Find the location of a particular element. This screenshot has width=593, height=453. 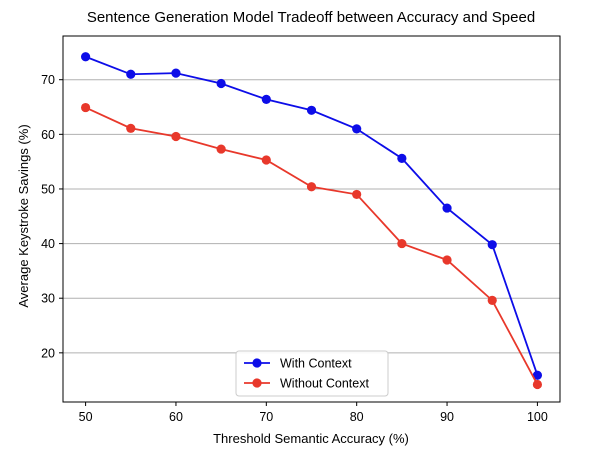

x-tick-label: 60 is located at coordinates (176, 417).